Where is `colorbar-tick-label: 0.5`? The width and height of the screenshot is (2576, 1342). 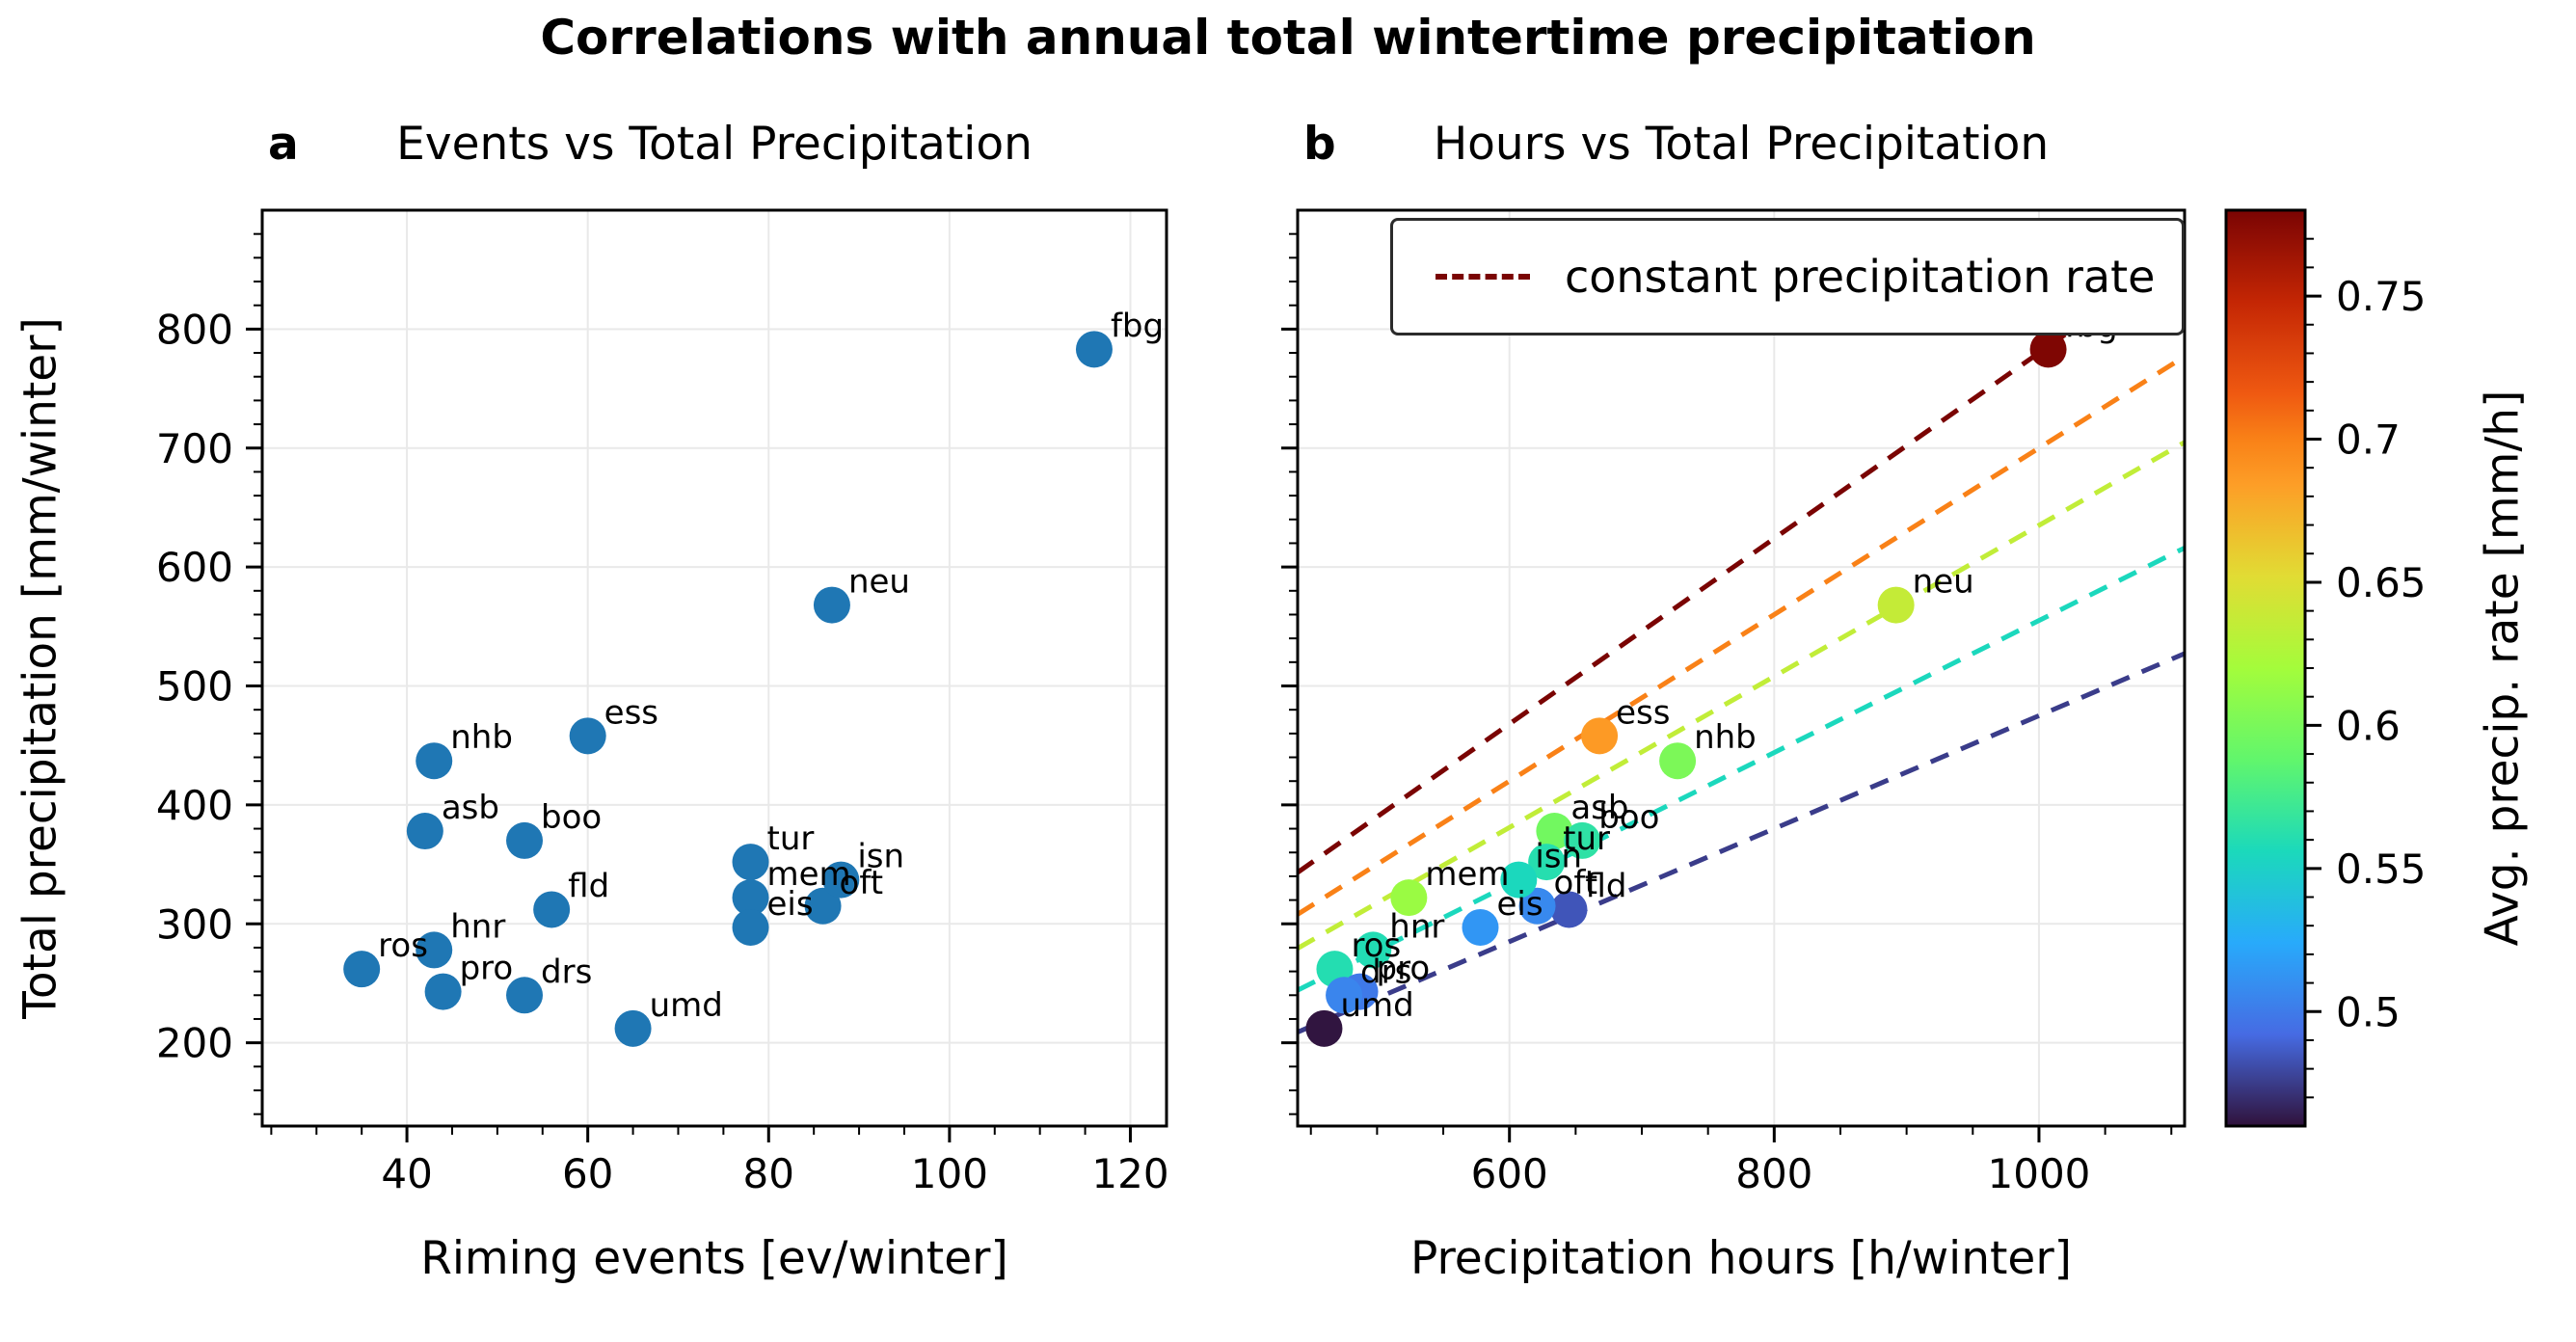
colorbar-tick-label: 0.5 is located at coordinates (2369, 1011).